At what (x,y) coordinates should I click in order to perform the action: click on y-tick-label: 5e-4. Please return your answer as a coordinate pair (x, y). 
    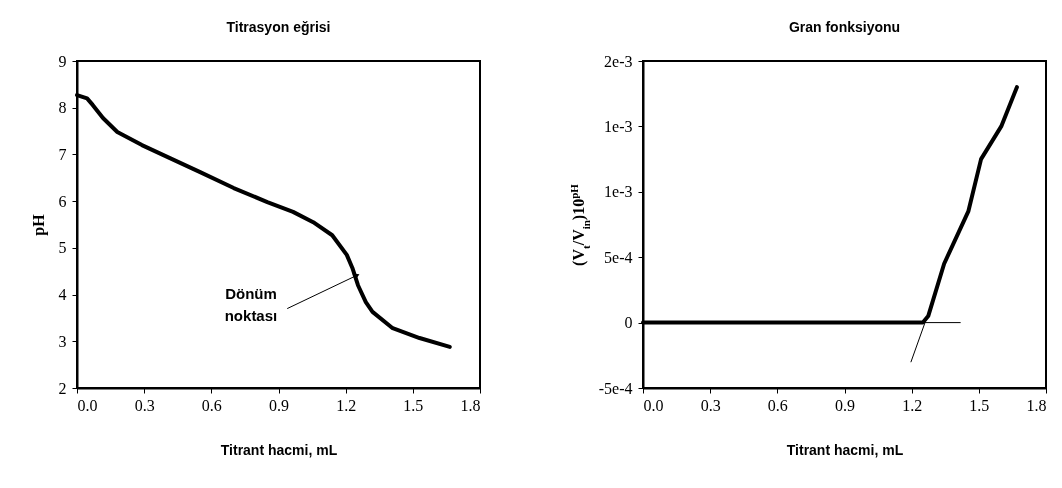
    Looking at the image, I should click on (618, 257).